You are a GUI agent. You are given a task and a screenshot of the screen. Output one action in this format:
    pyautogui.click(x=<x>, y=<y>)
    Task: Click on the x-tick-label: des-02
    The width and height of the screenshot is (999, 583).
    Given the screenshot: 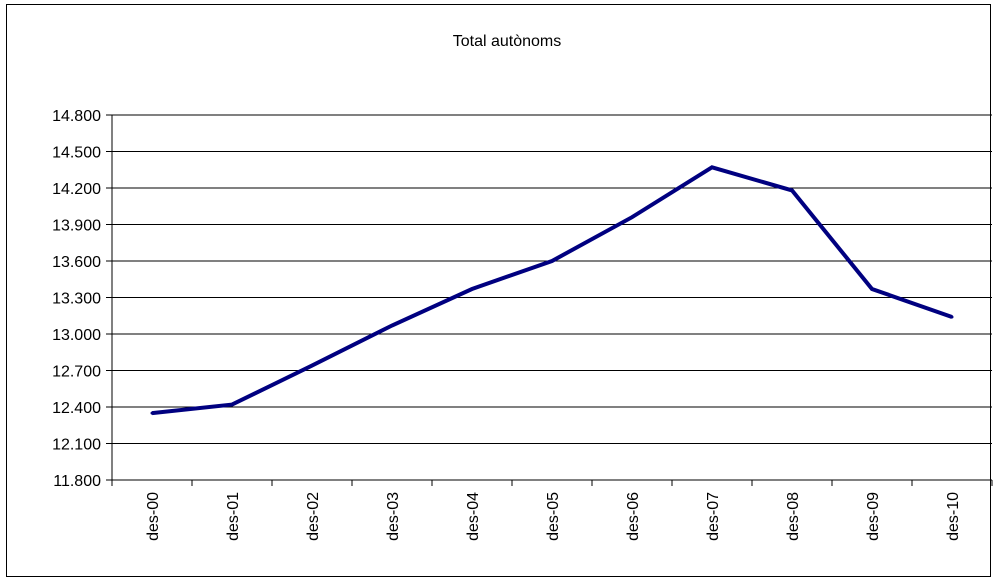 What is the action you would take?
    pyautogui.click(x=313, y=516)
    